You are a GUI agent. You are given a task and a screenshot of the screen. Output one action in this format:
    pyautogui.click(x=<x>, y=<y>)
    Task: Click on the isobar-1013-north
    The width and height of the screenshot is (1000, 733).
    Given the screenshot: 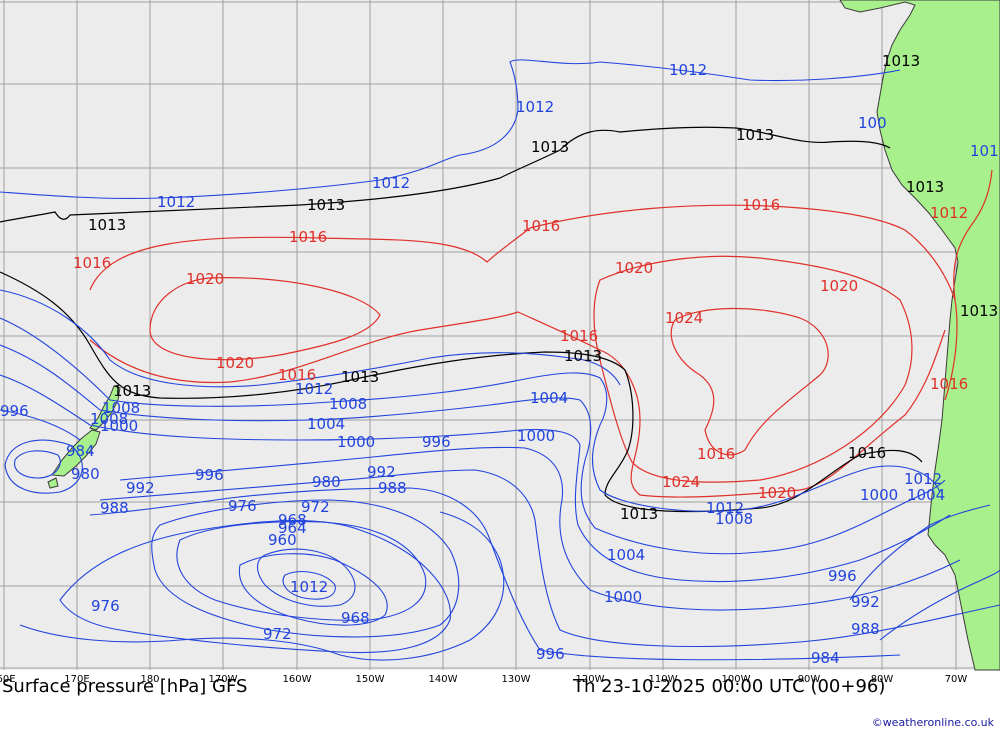 What is the action you would take?
    pyautogui.click(x=445, y=174)
    